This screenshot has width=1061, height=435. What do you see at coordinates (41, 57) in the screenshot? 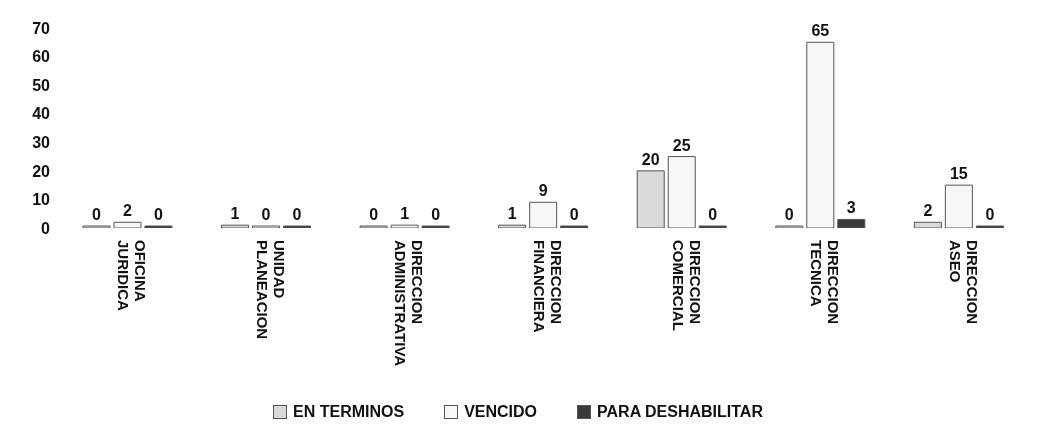
I see `y-tick-label: 60` at bounding box center [41, 57].